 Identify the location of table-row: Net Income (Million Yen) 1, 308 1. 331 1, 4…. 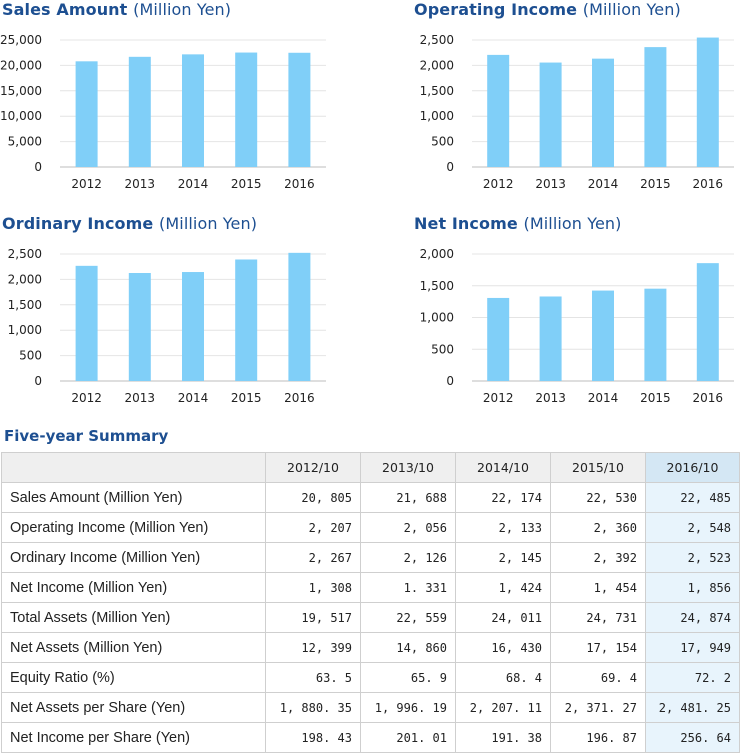
(370, 587).